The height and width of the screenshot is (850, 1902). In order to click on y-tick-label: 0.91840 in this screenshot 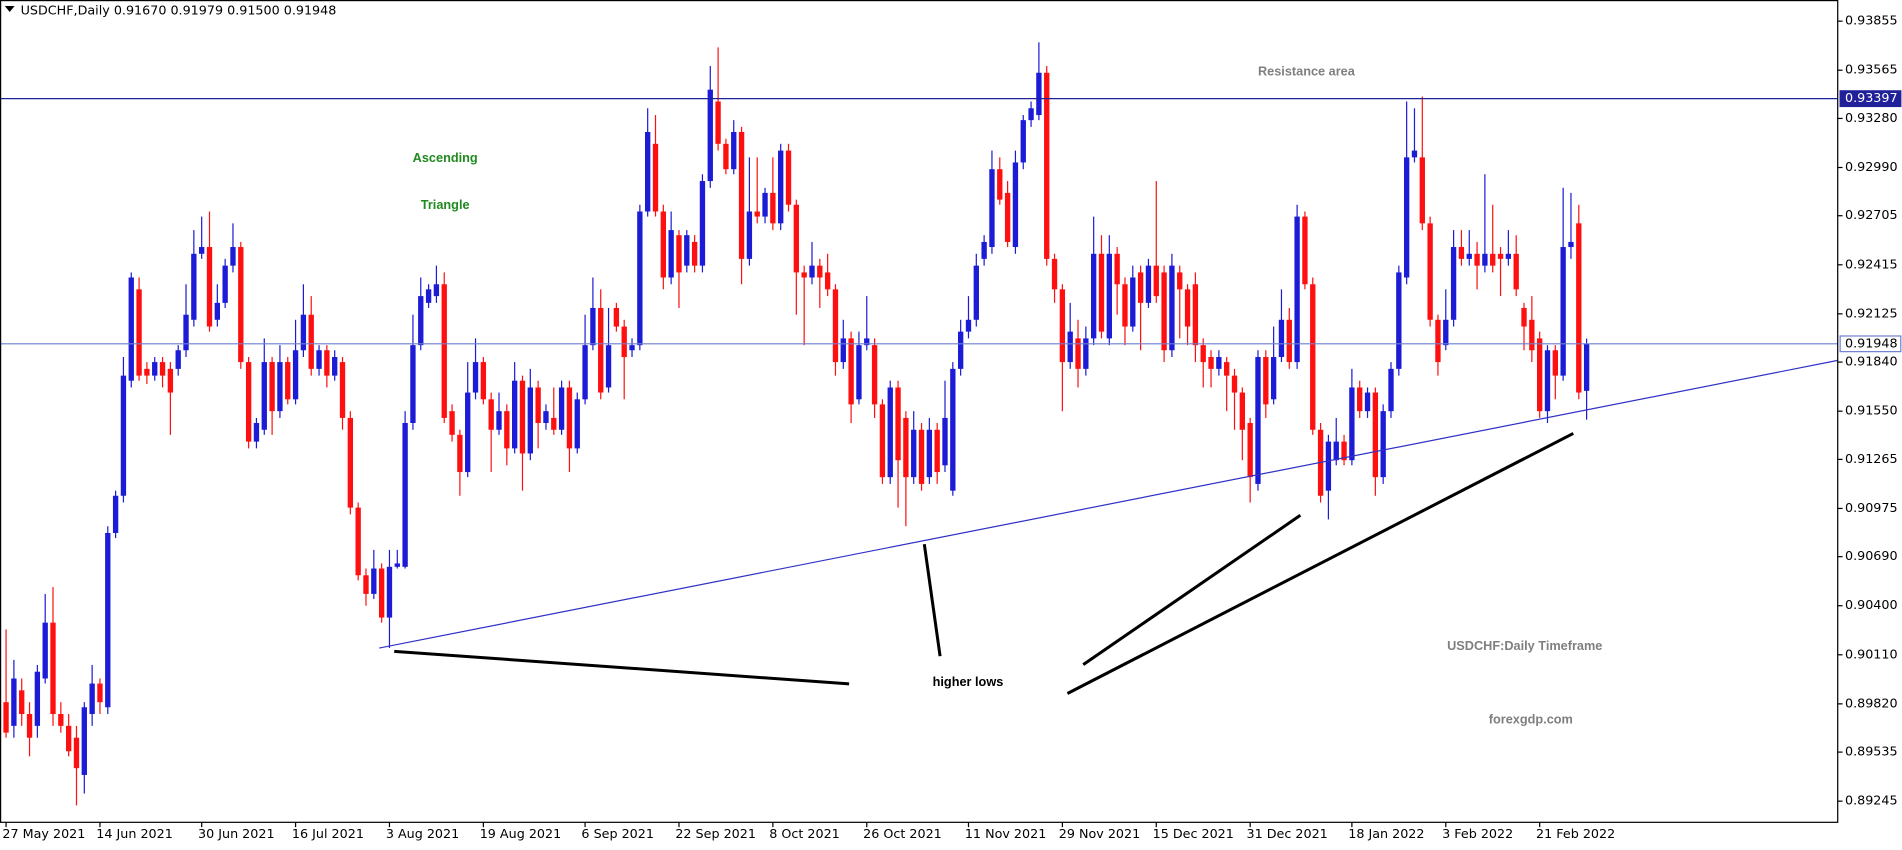, I will do `click(1871, 361)`.